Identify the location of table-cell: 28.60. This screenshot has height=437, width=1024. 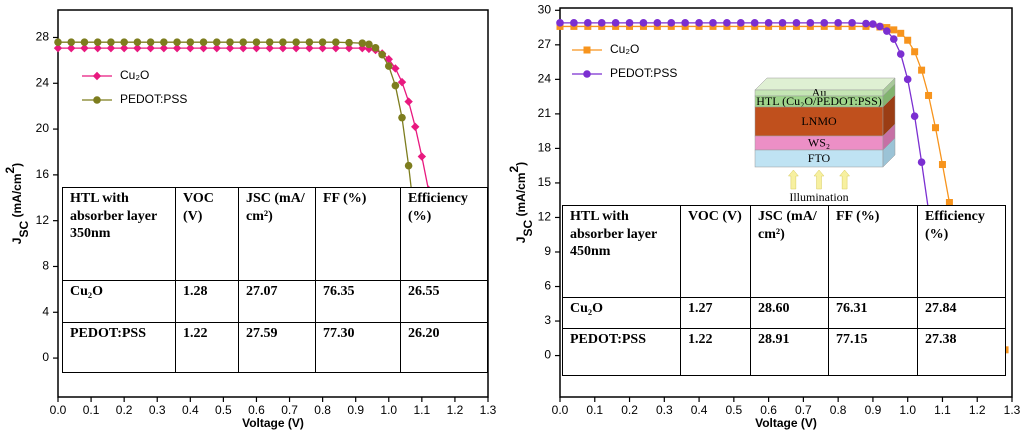
(789, 313).